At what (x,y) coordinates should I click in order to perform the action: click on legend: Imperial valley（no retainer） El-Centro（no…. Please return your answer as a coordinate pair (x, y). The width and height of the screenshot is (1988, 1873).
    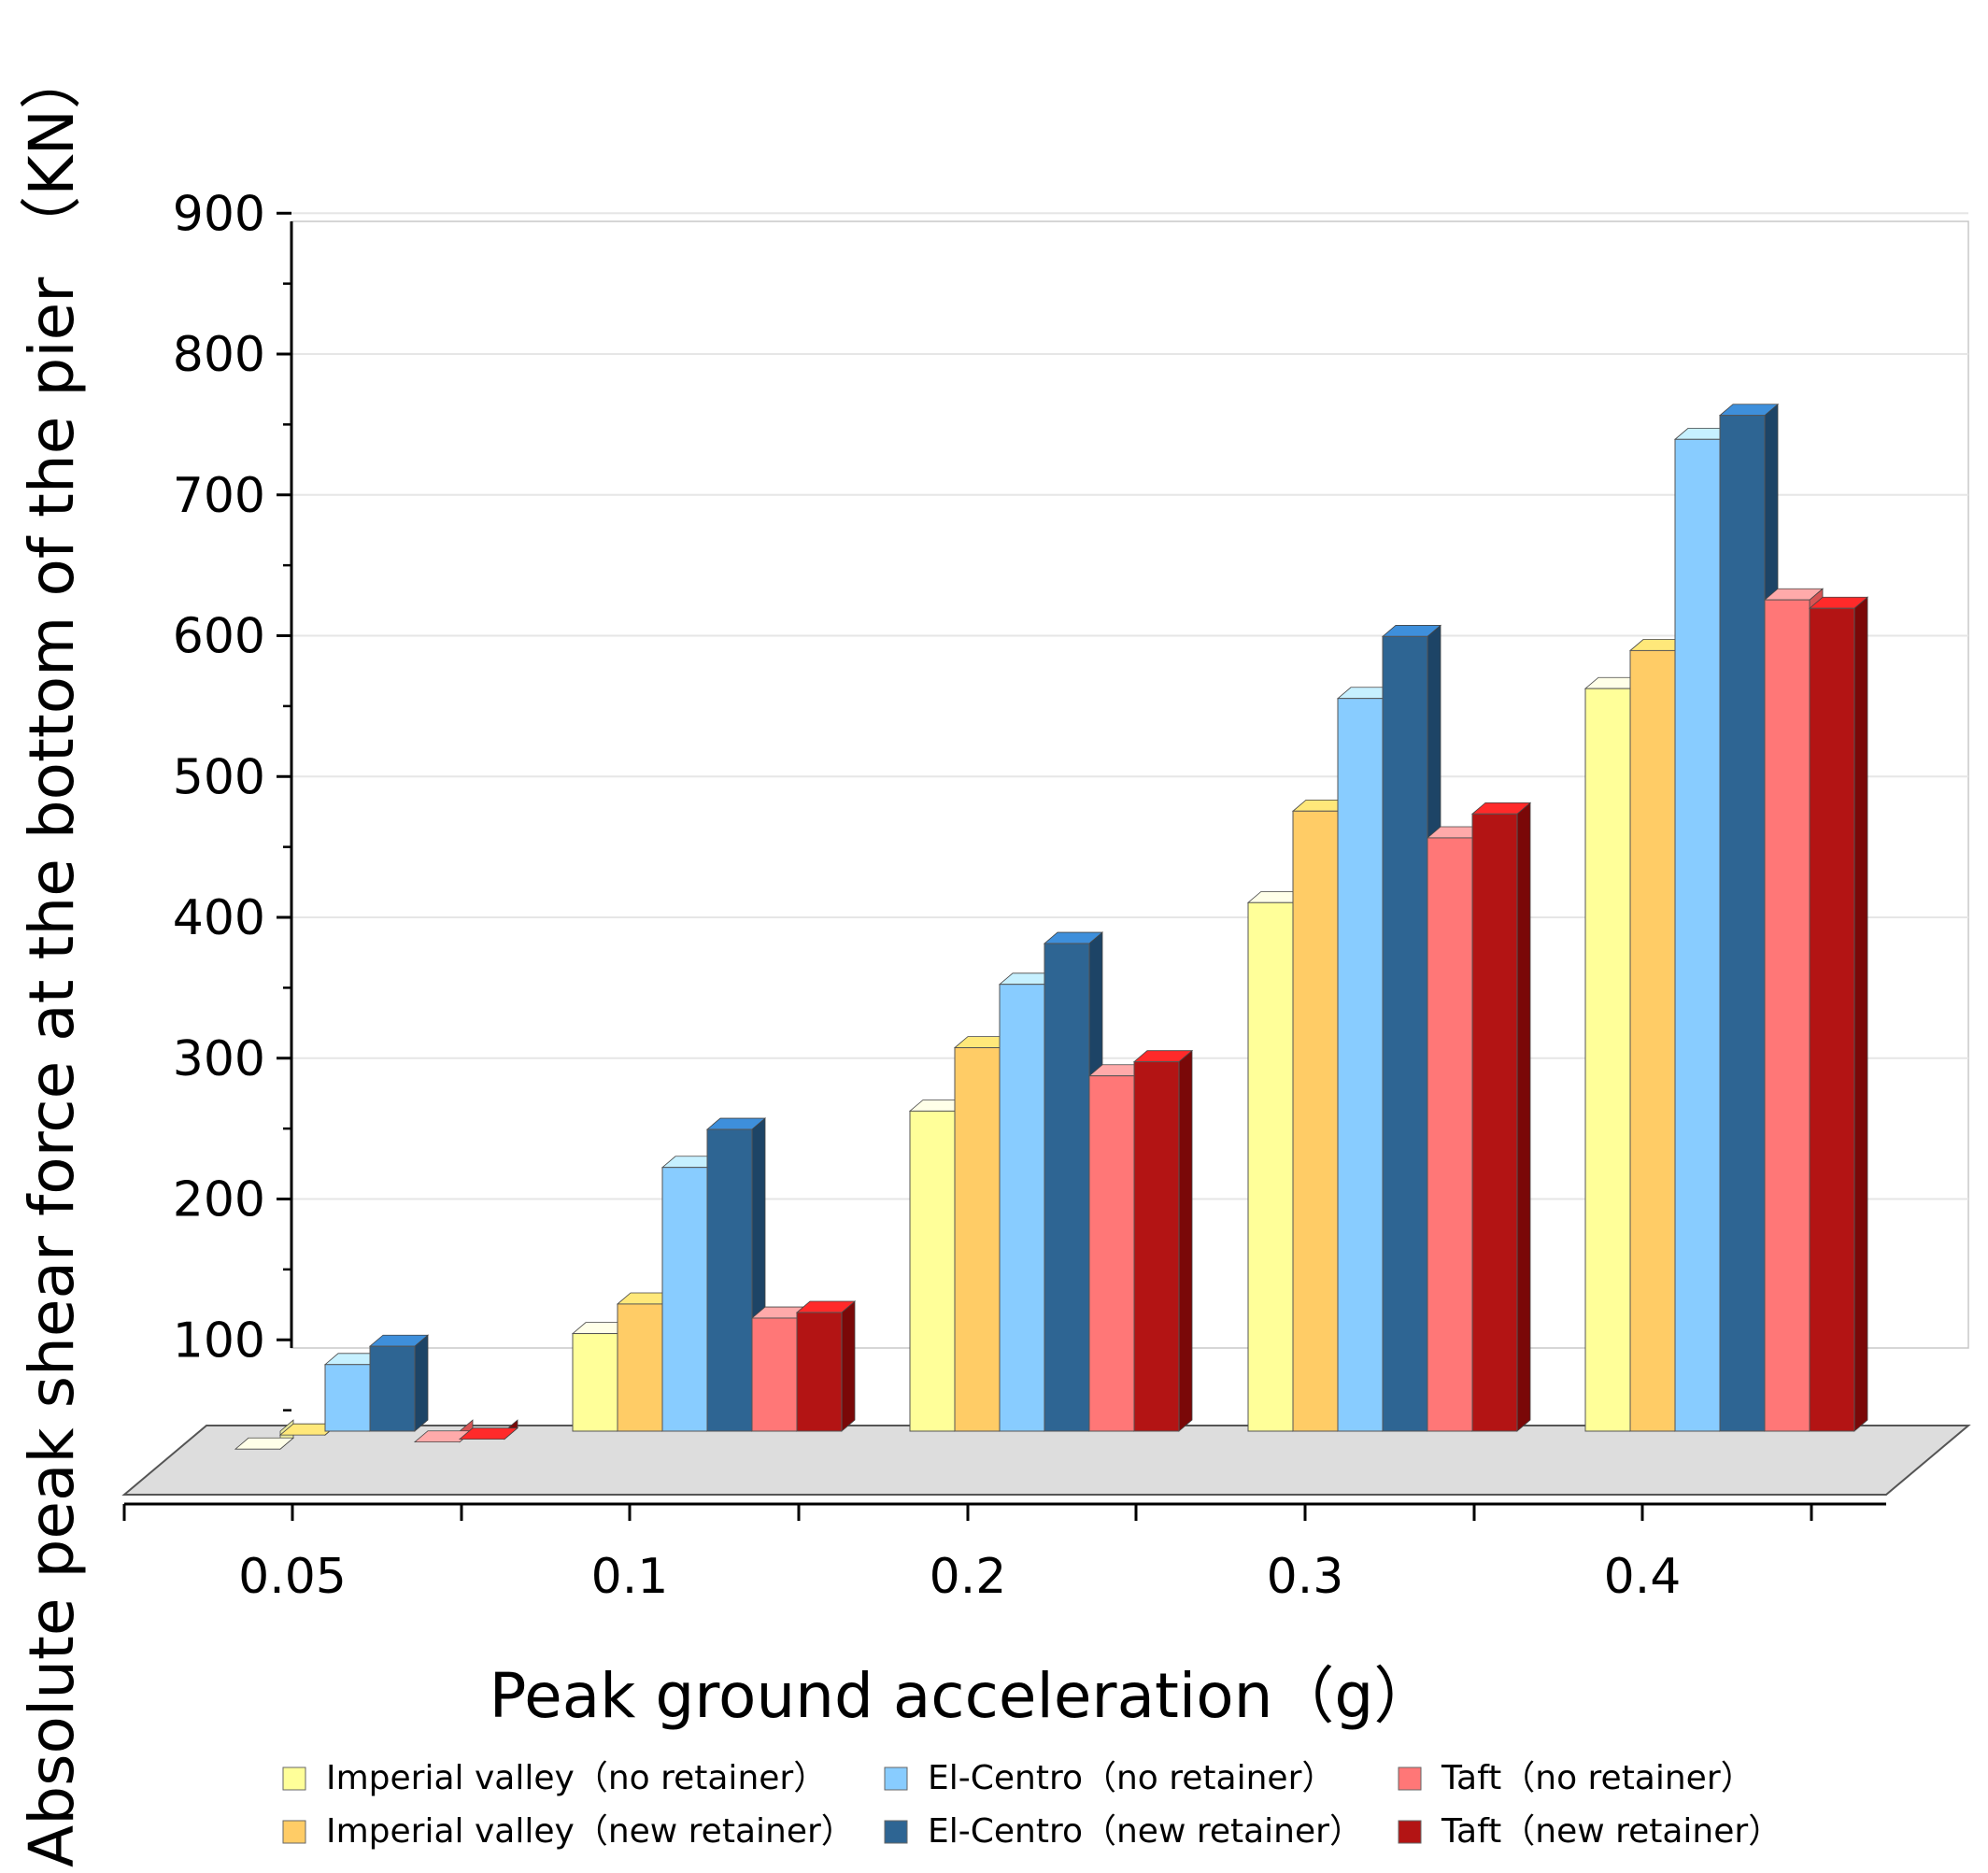
    Looking at the image, I should click on (1032, 1805).